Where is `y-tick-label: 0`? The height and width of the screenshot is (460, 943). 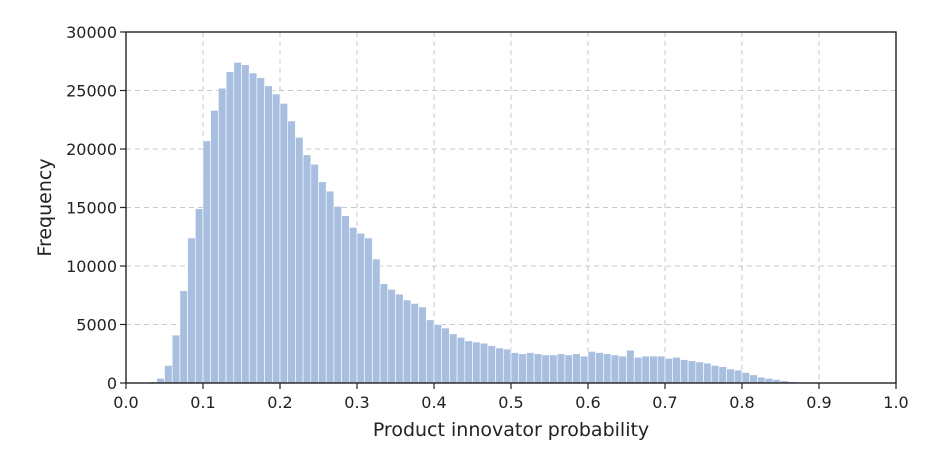 y-tick-label: 0 is located at coordinates (112, 383).